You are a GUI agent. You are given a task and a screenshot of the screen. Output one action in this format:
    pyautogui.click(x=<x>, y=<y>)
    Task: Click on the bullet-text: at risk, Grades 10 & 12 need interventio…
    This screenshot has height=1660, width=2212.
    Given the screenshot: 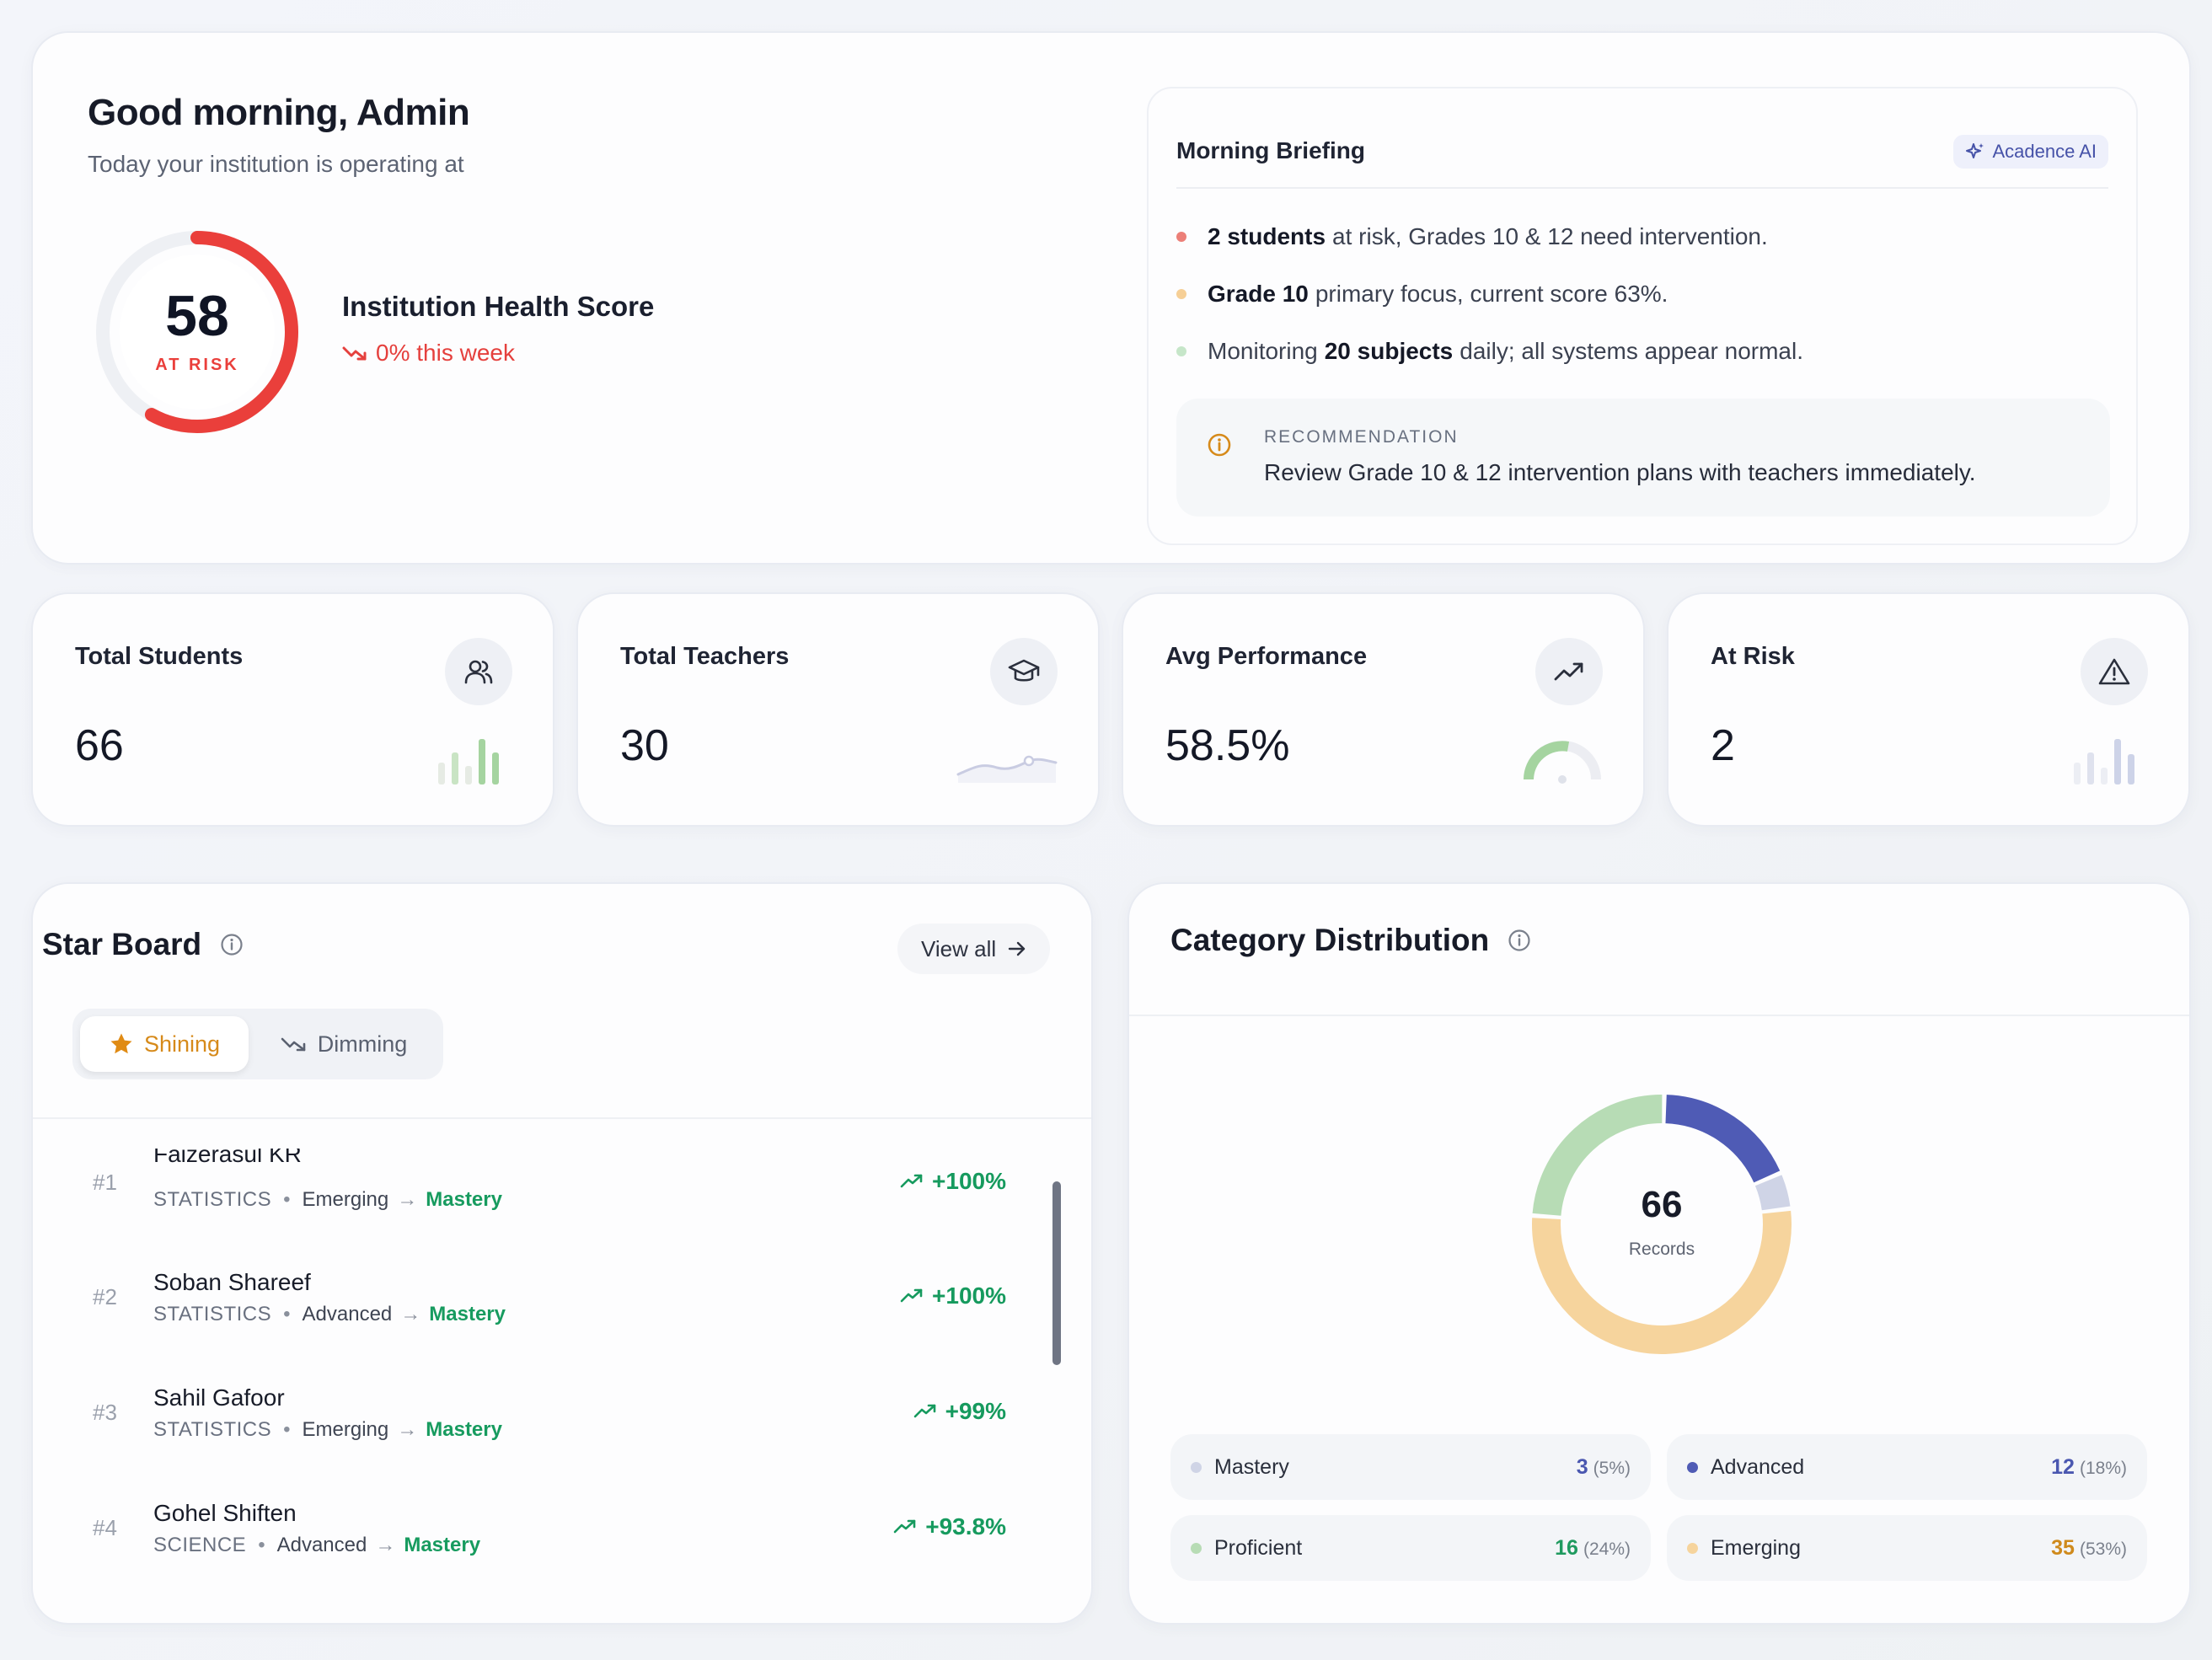 What is the action you would take?
    pyautogui.click(x=1550, y=236)
    